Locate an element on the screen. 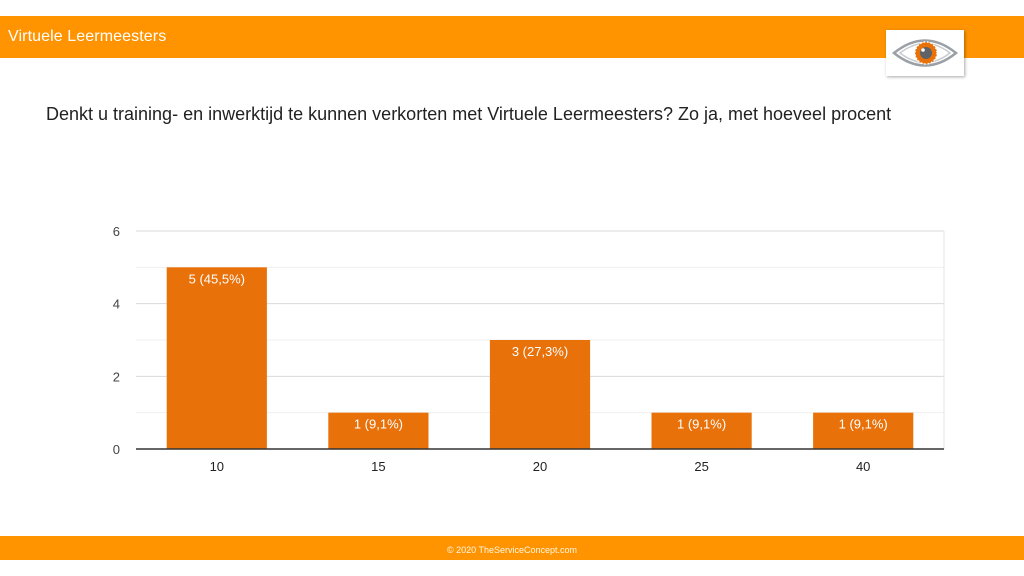 The width and height of the screenshot is (1024, 576). logo is located at coordinates (925, 53).